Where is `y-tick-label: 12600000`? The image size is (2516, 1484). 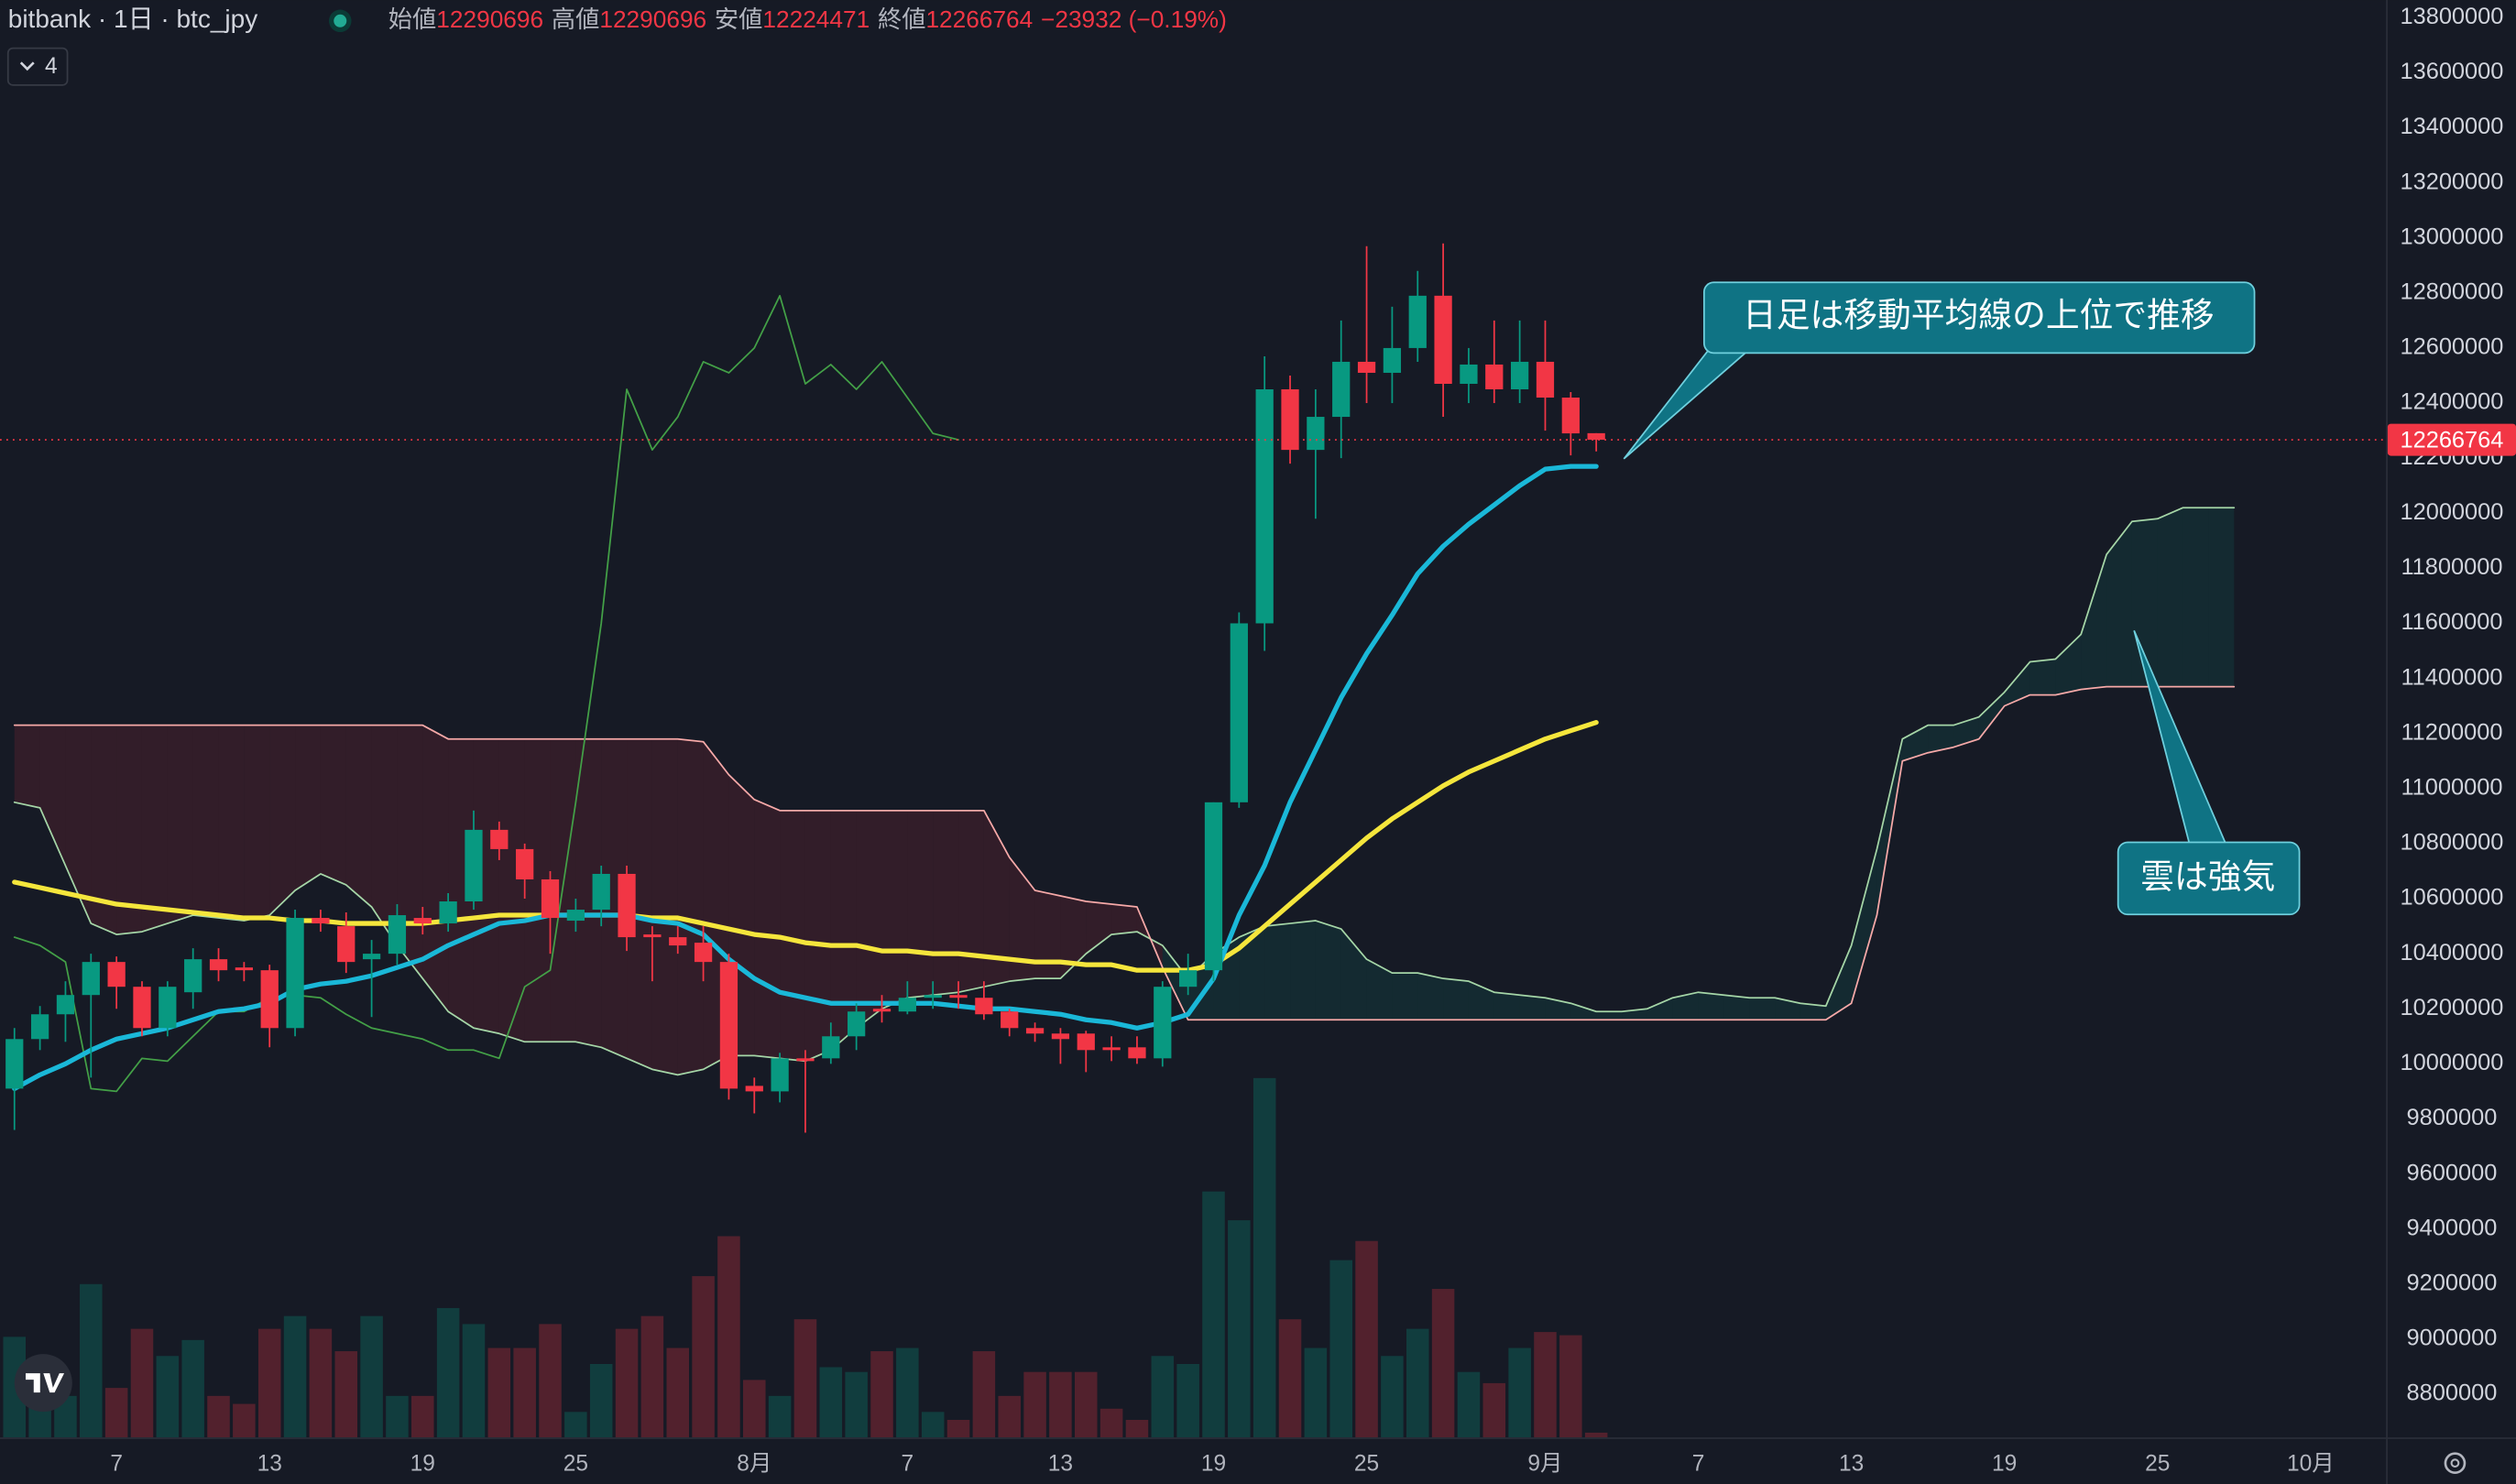
y-tick-label: 12600000 is located at coordinates (2451, 347).